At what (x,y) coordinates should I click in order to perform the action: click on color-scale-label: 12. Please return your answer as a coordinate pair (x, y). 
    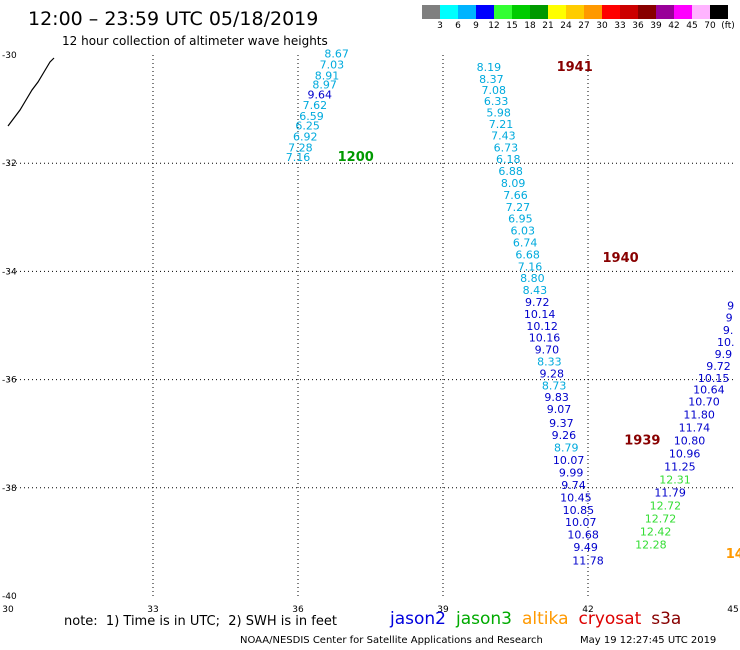
    Looking at the image, I should click on (494, 26).